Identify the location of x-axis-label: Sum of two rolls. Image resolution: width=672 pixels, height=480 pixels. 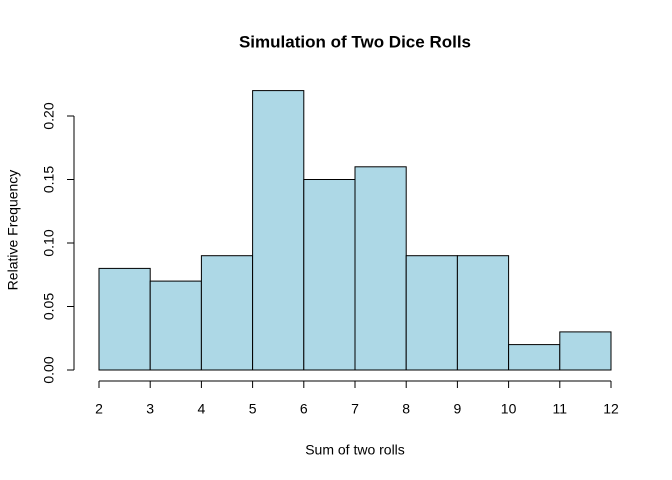
(355, 450).